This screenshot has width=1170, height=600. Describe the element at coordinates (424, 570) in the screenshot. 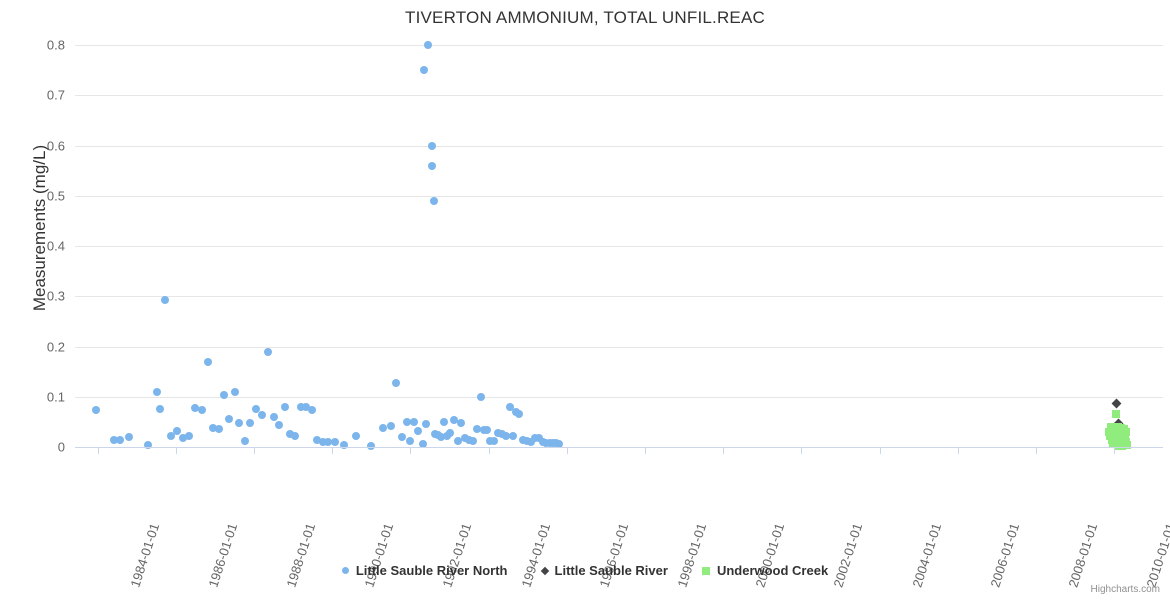

I see `legend-item-1: Little Sauble River North` at that location.